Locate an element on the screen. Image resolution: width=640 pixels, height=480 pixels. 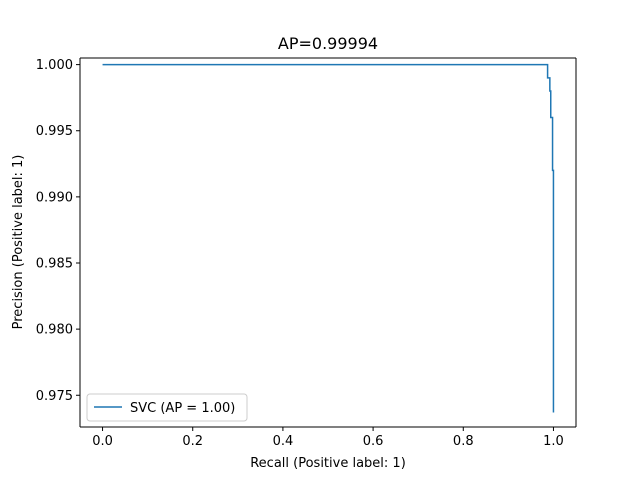
x-axis-label: Recall (Positive label: 1) is located at coordinates (328, 463).